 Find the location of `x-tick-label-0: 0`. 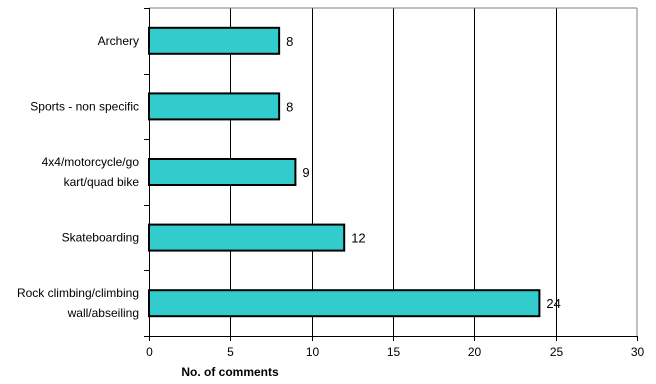

x-tick-label-0: 0 is located at coordinates (149, 352).